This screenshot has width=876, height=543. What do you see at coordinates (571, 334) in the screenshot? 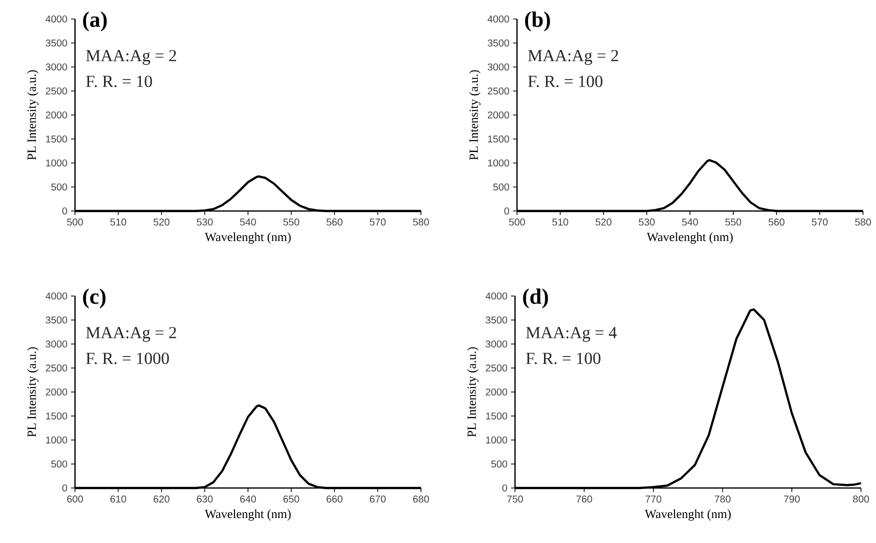
I see `annotation: MAA:Ag = 4` at bounding box center [571, 334].